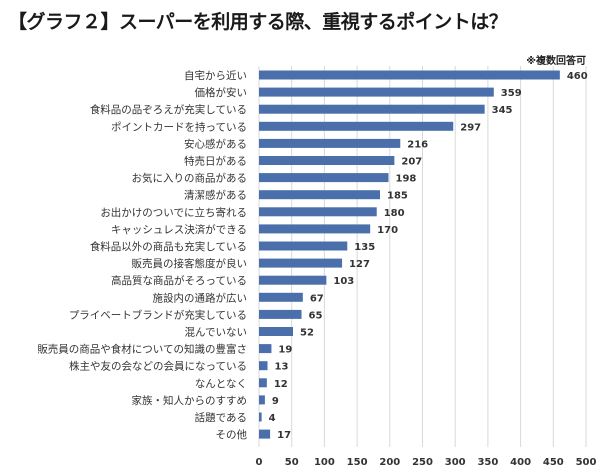  Describe the element at coordinates (158, 314) in the screenshot. I see `category-label: プライベートブランドが充実している` at that location.